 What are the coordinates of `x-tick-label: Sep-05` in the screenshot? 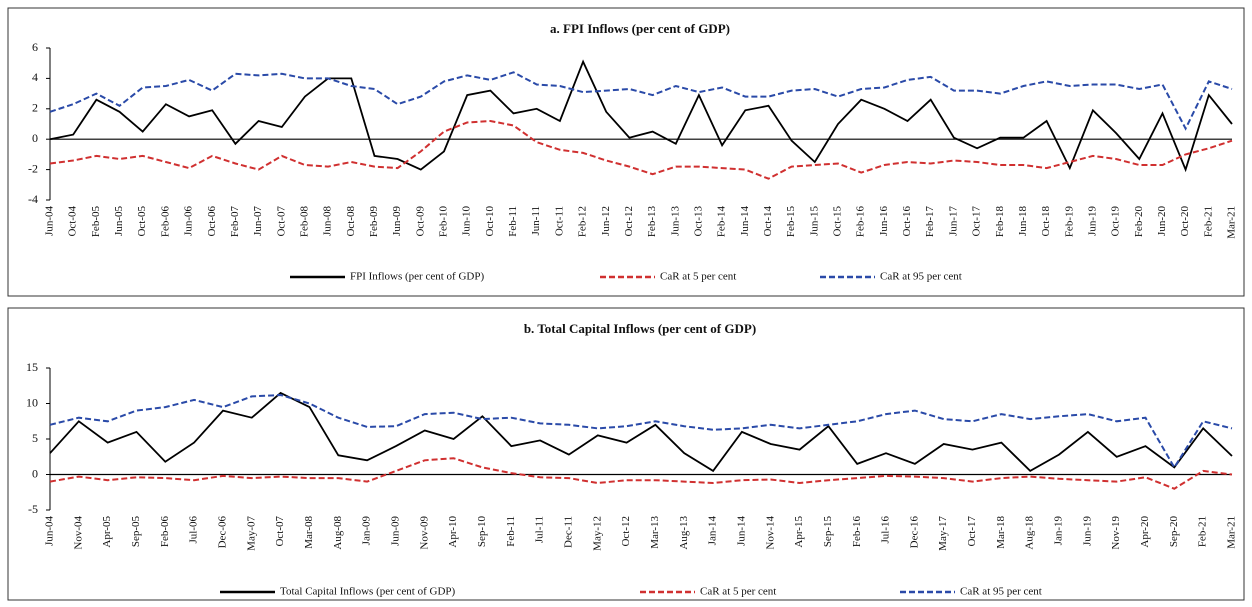 It's located at (136, 532).